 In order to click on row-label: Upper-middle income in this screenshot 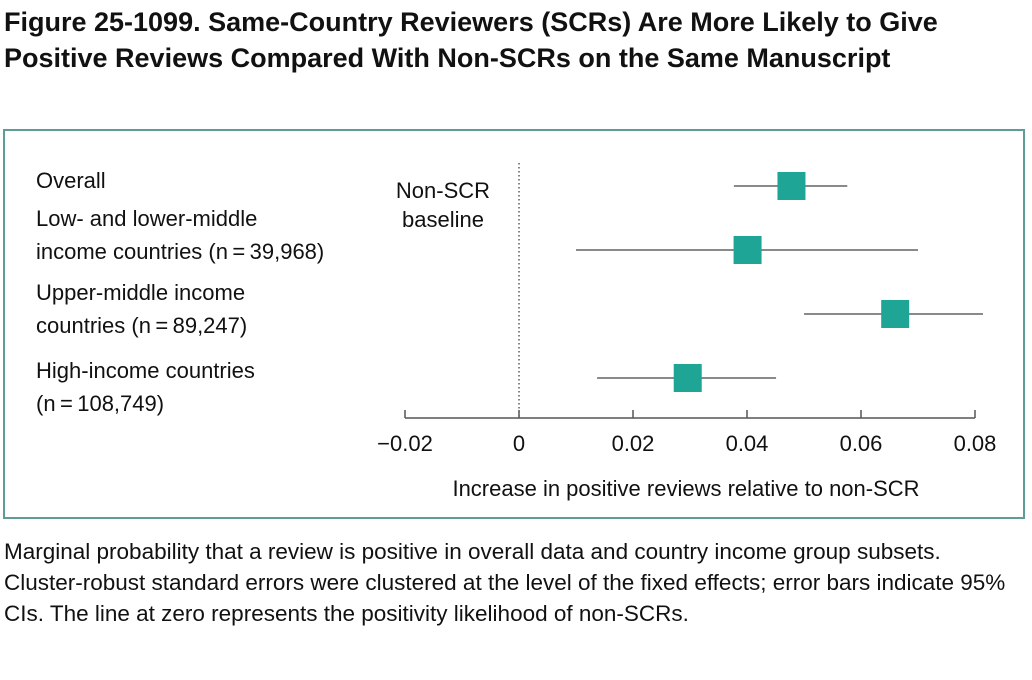, I will do `click(141, 292)`.